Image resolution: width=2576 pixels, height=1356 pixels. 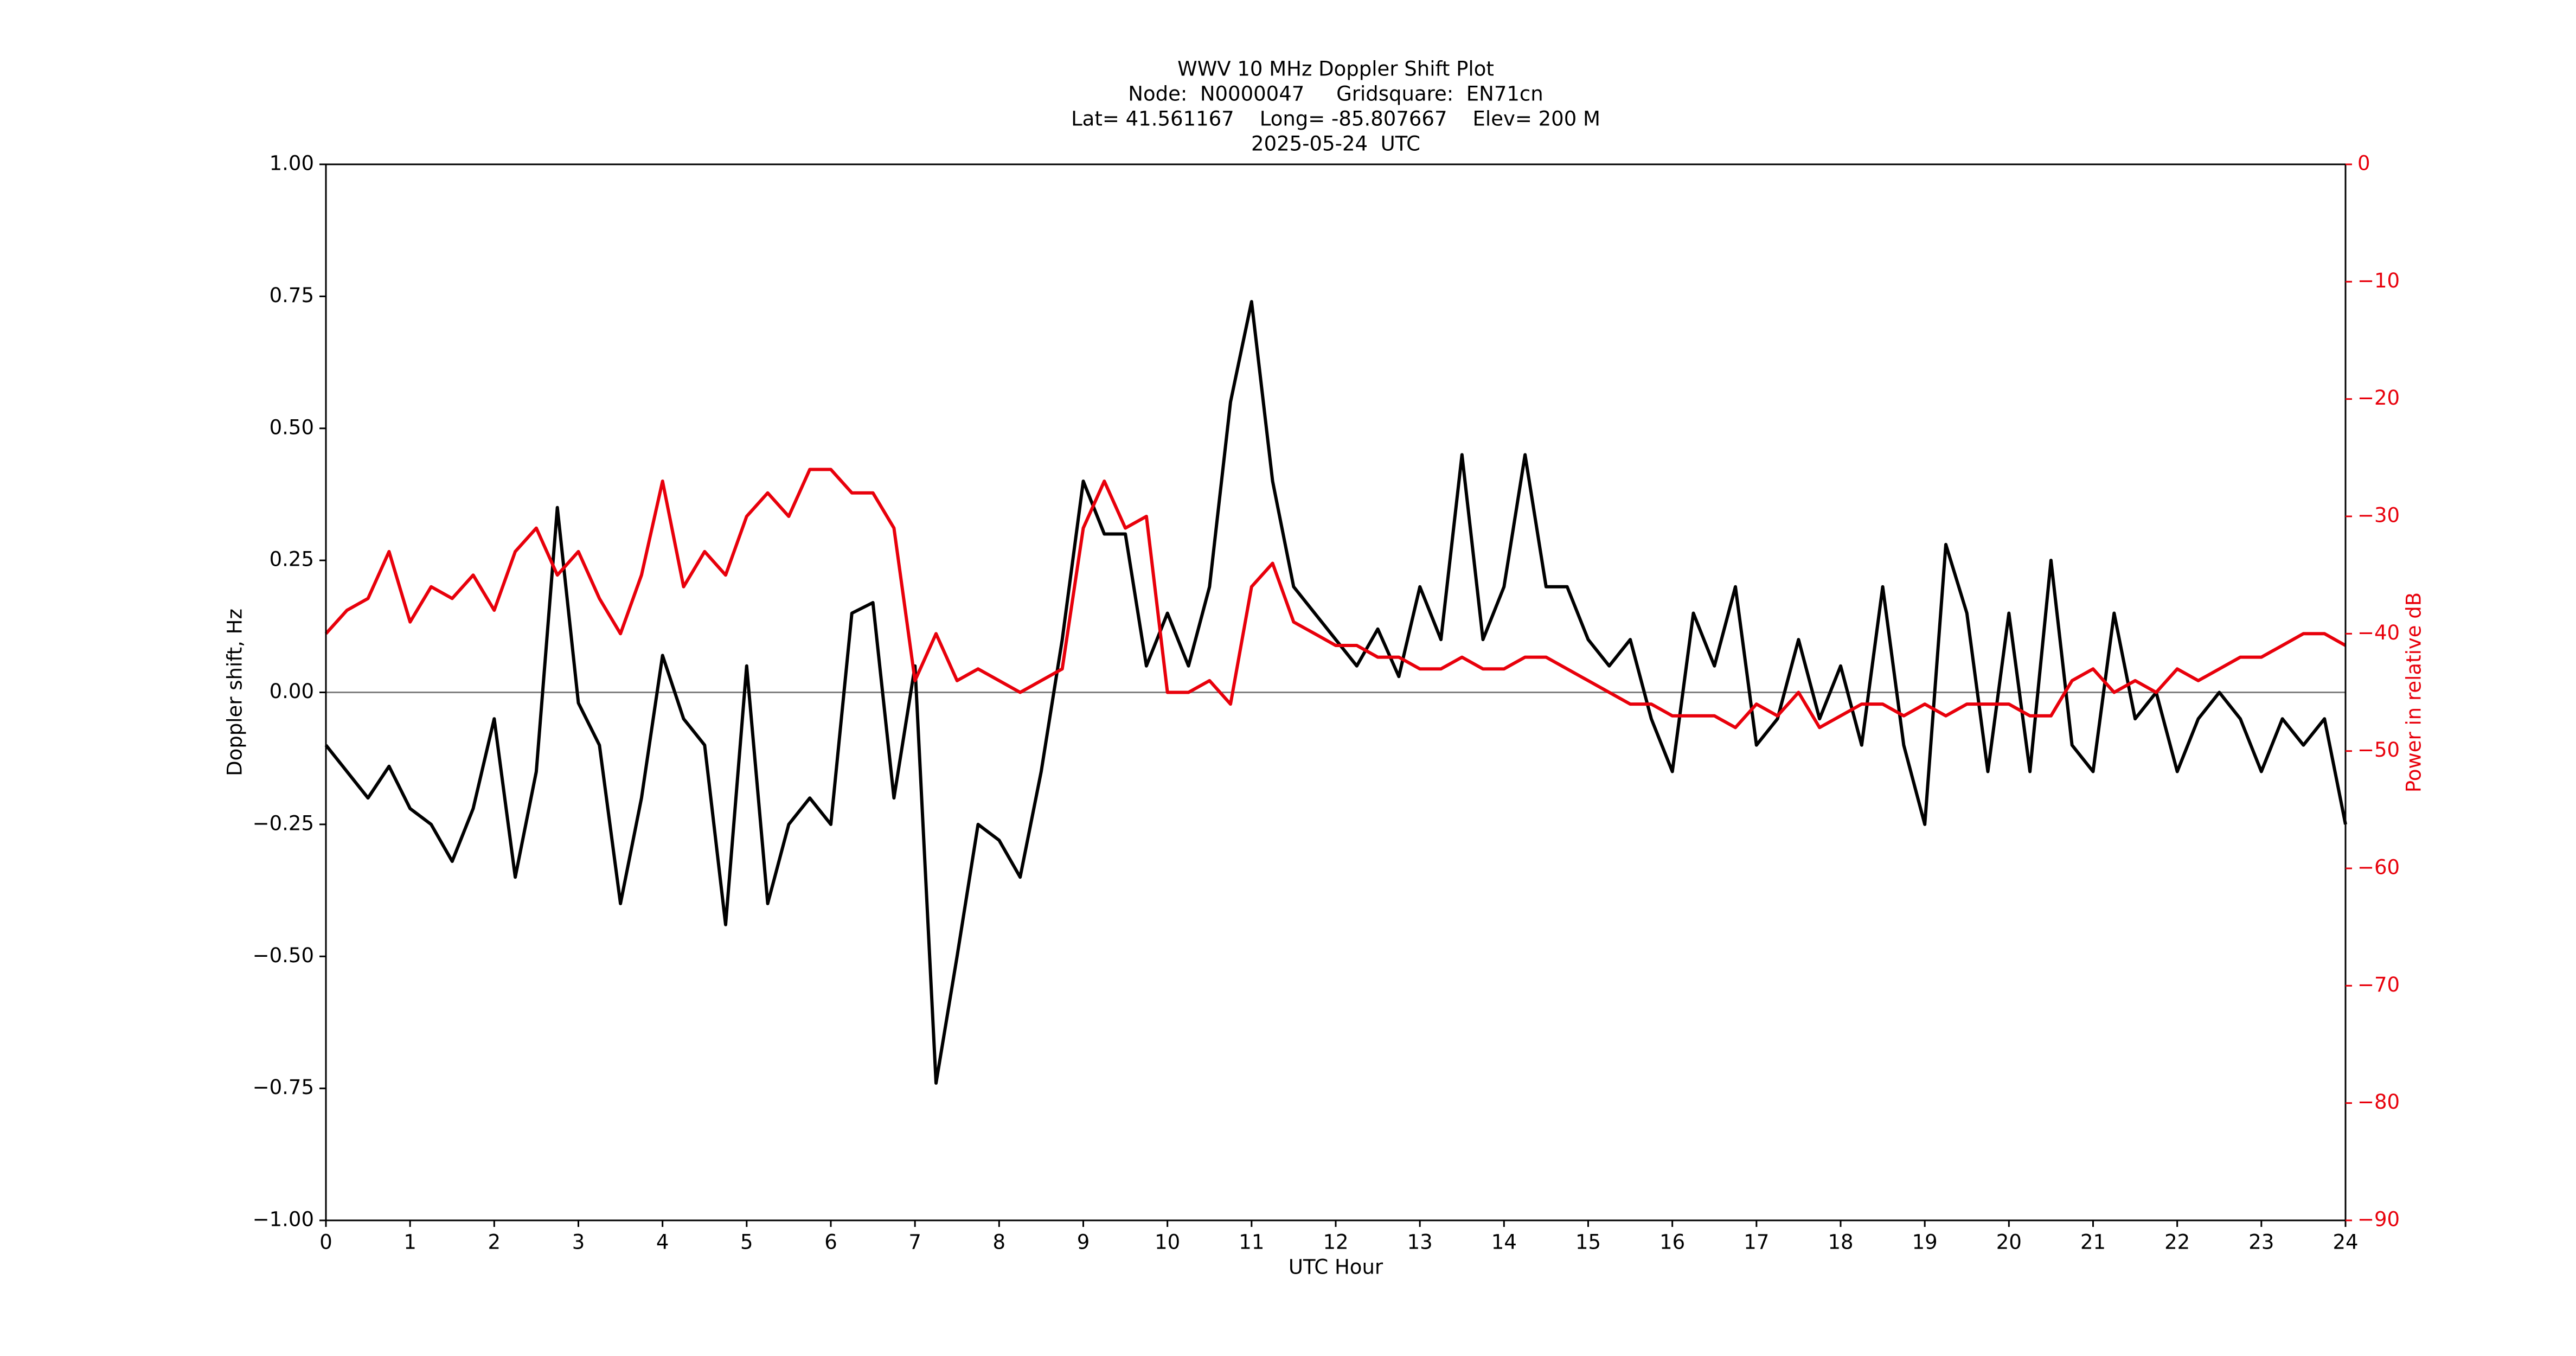 What do you see at coordinates (292, 427) in the screenshot?
I see `y-tick-label: 0.50` at bounding box center [292, 427].